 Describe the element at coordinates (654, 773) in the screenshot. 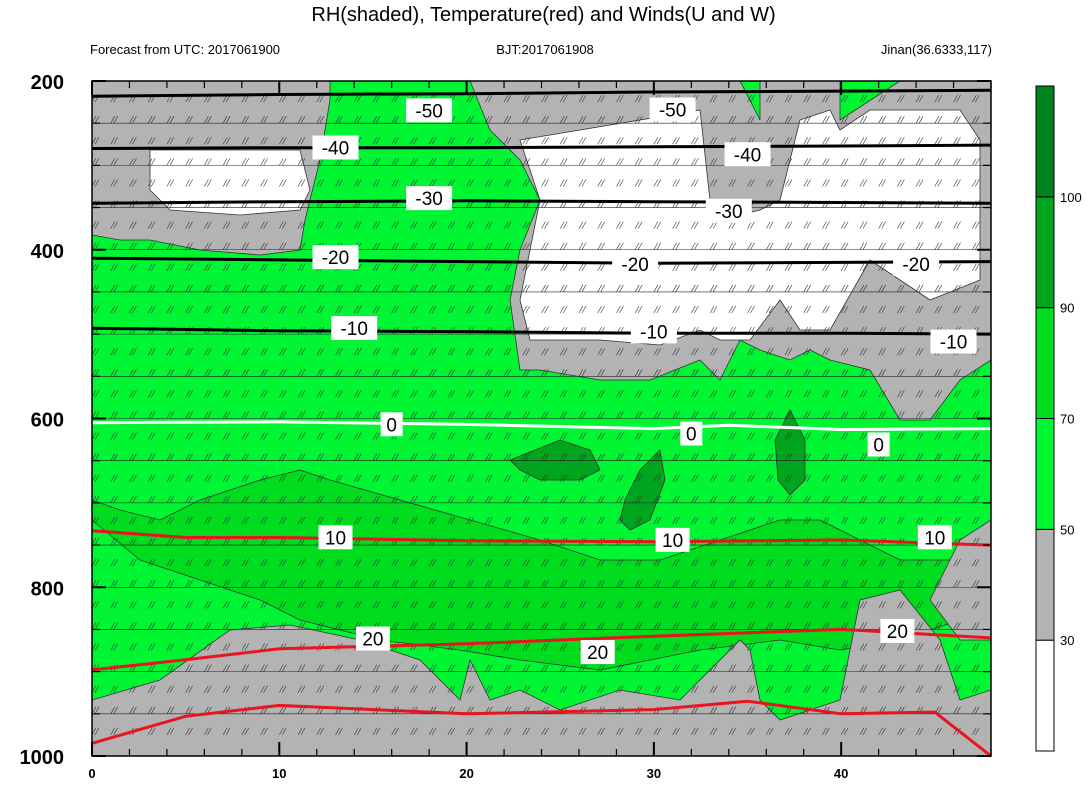

I see `x-tick-label: 30` at that location.